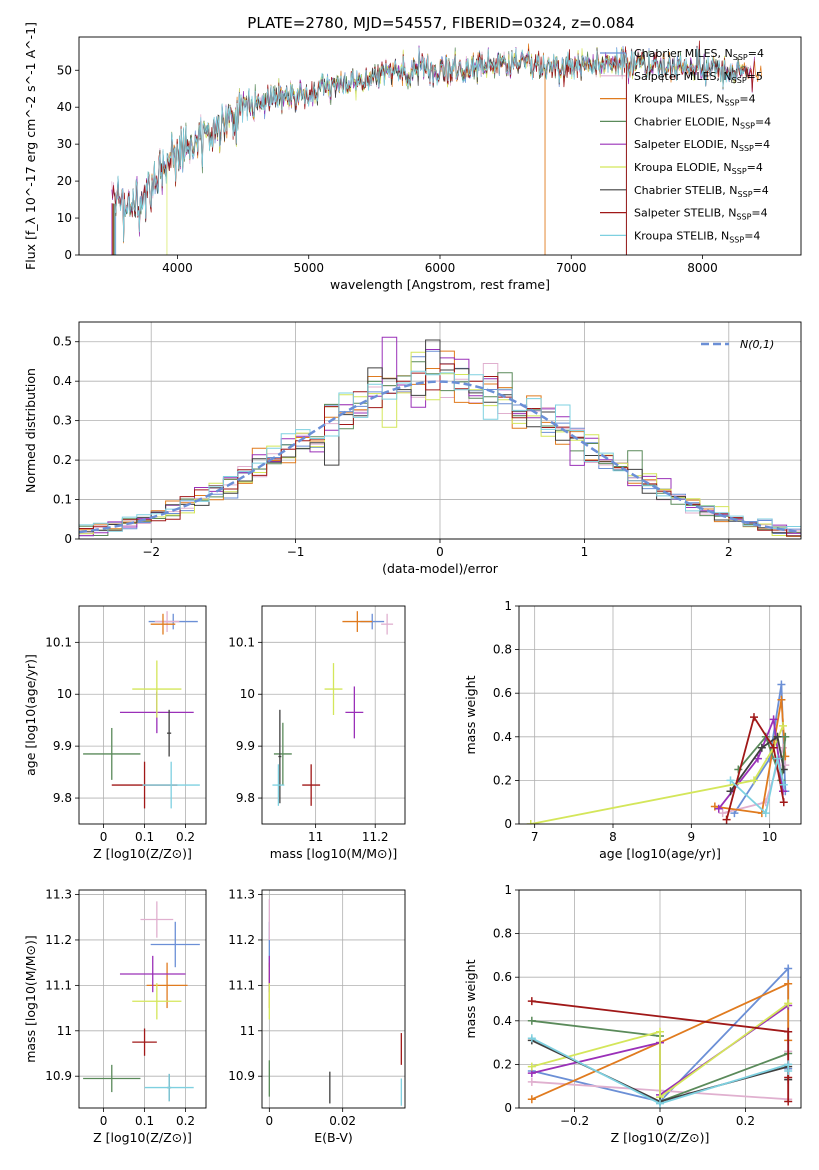 Image resolution: width=819 pixels, height=1170 pixels. What do you see at coordinates (440, 457) in the screenshot?
I see `normal-reference-curve` at bounding box center [440, 457].